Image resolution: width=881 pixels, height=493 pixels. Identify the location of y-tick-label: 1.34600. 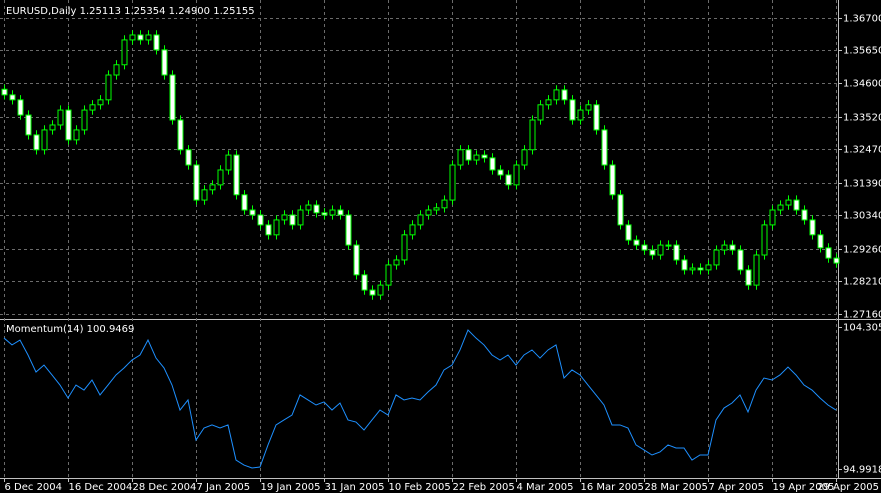
(862, 84).